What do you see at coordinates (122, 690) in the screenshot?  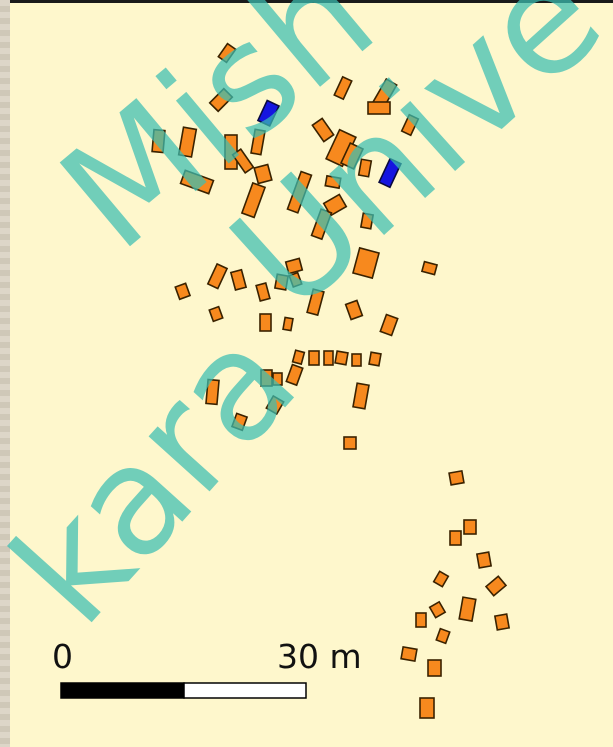 I see `scale-bar-black-segment` at bounding box center [122, 690].